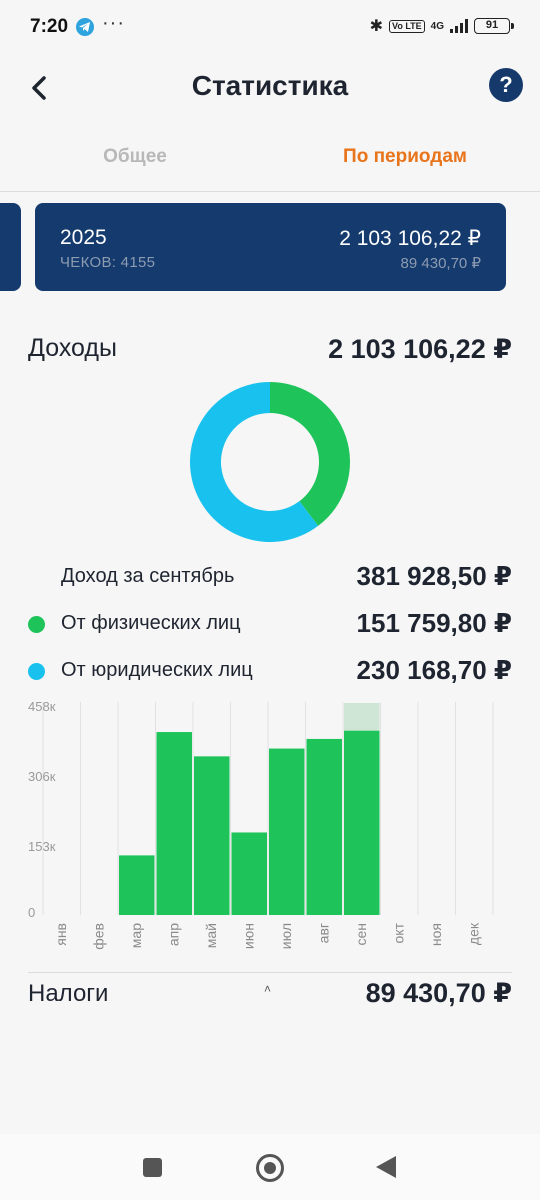 This screenshot has height=1200, width=540. What do you see at coordinates (473, 933) in the screenshot?
I see `x-tick-label: дек` at bounding box center [473, 933].